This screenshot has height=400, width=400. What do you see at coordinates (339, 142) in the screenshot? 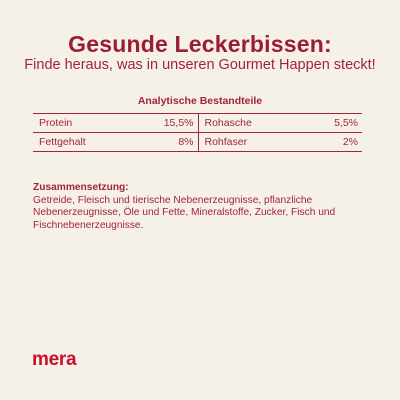
I see `fiber-value: 2%` at bounding box center [339, 142].